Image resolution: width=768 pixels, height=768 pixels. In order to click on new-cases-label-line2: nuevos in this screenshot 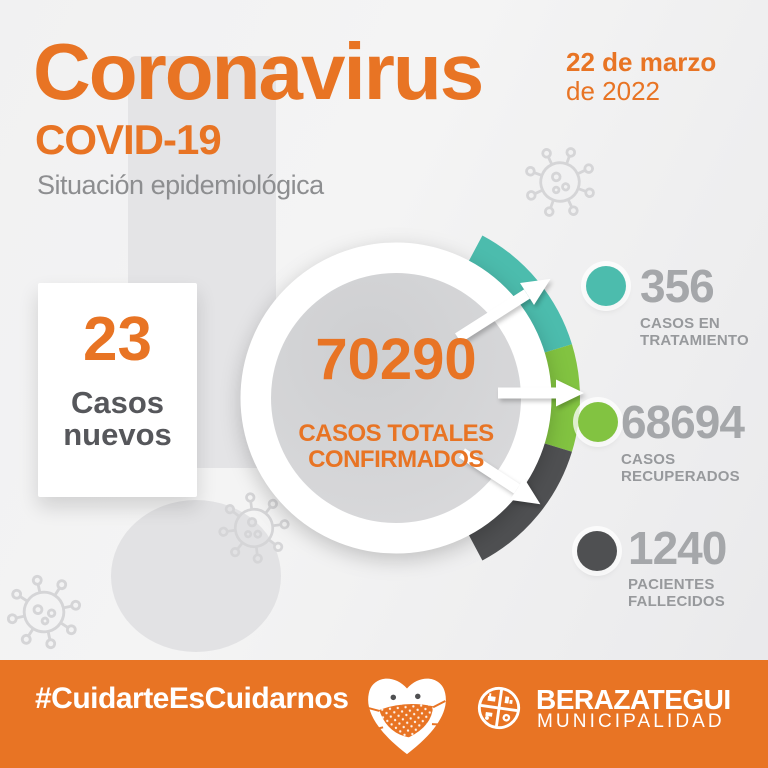, I will do `click(117, 434)`.